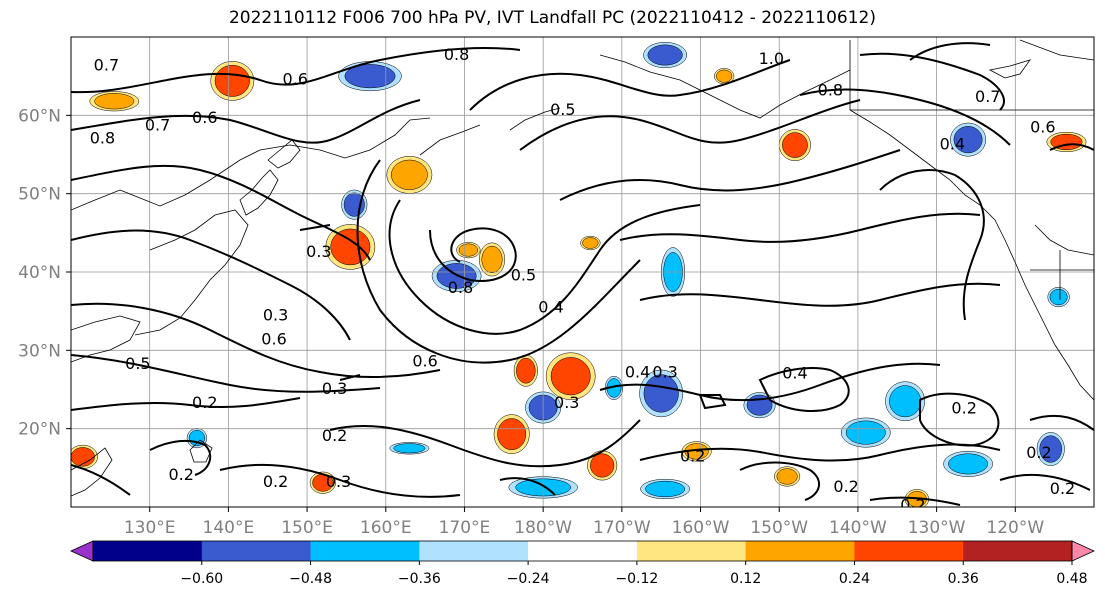  I want to click on lon-tick-label: 130°W, so click(937, 528).